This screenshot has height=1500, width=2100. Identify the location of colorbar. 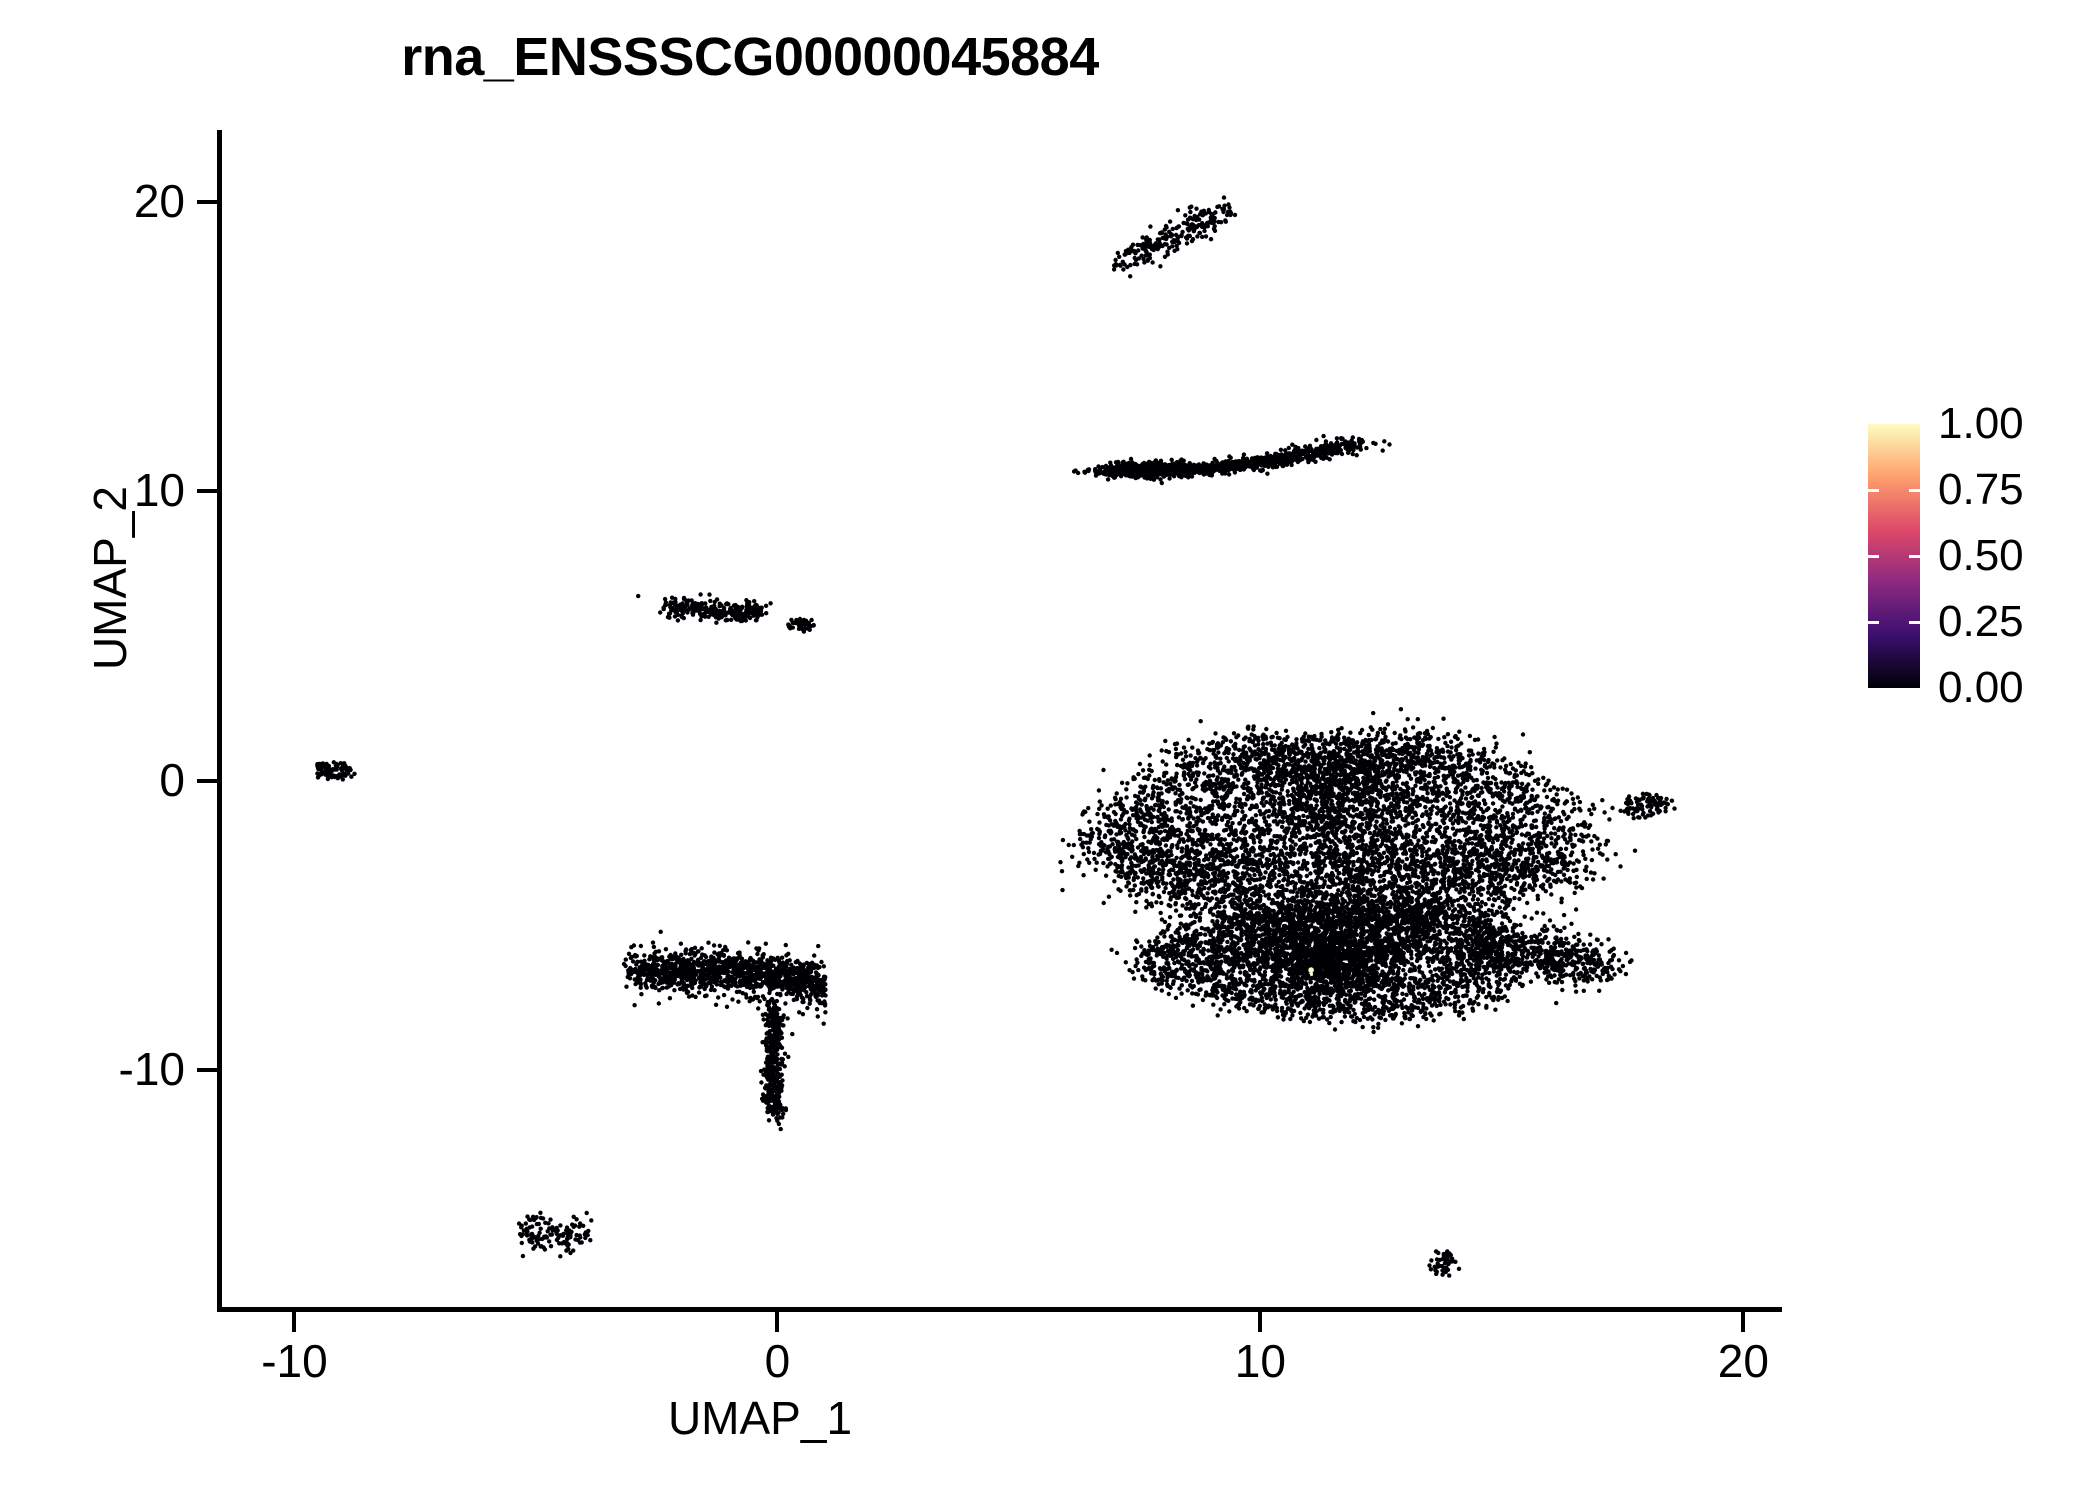
(1894, 556).